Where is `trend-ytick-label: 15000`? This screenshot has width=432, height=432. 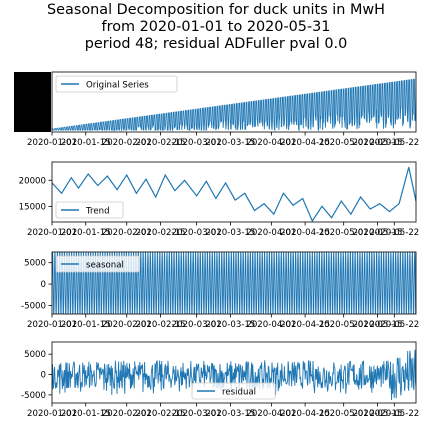
trend-ytick-label: 15000 is located at coordinates (32, 207).